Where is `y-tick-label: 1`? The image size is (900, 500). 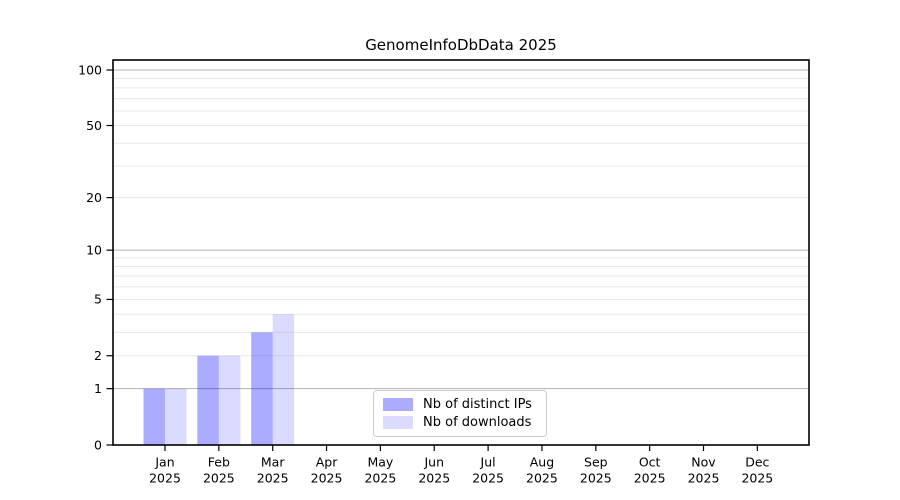 y-tick-label: 1 is located at coordinates (98, 388).